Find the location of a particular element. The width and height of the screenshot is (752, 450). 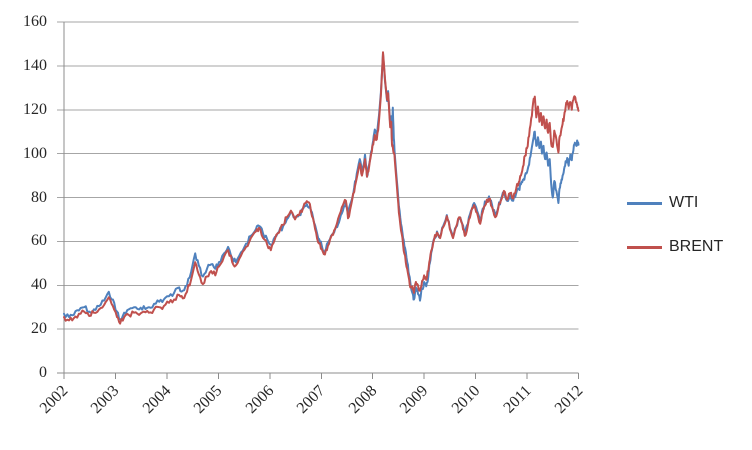

legend-item-wti: WTI is located at coordinates (662, 203).